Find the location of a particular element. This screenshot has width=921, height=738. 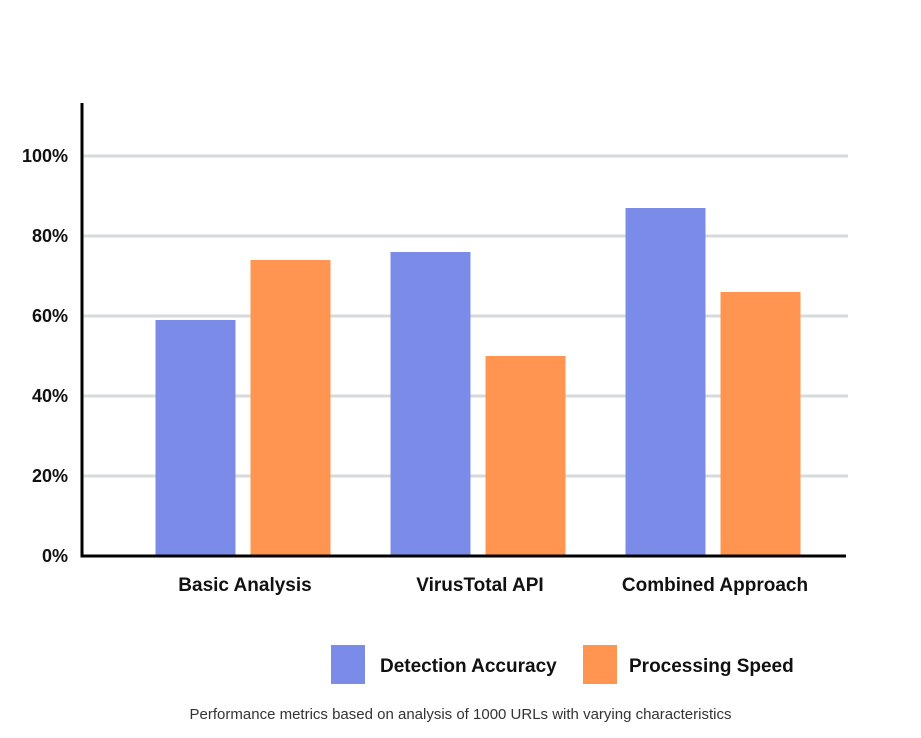

legend-label: Processing Speed is located at coordinates (711, 666).